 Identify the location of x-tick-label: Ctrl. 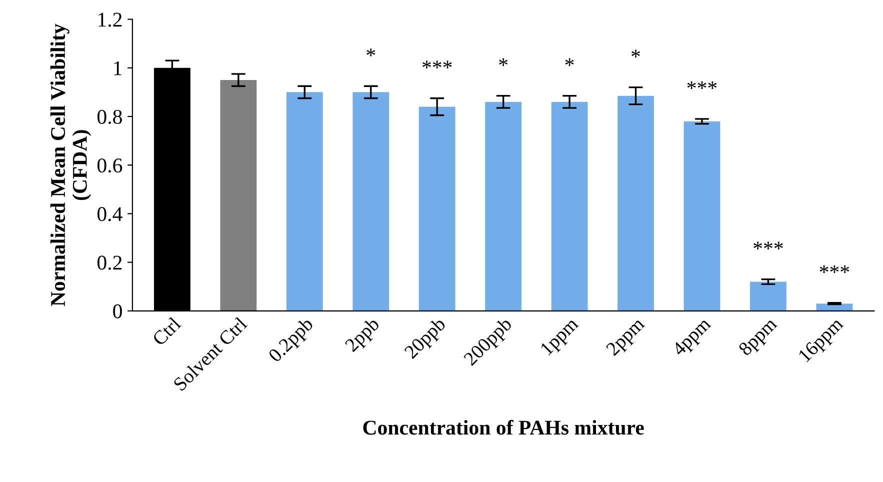
(166, 331).